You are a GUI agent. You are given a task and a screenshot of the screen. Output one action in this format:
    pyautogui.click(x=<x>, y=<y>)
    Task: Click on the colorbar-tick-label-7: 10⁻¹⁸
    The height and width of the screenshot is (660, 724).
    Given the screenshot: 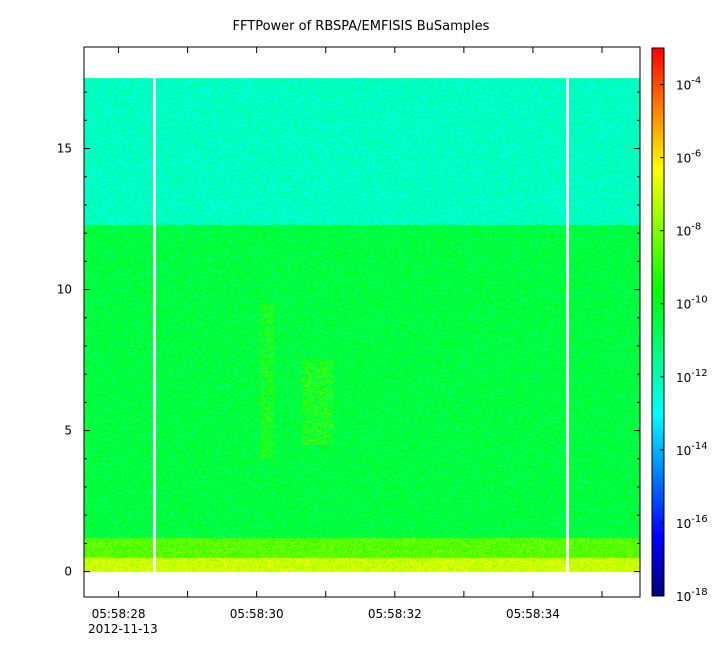 What is the action you would take?
    pyautogui.click(x=692, y=595)
    